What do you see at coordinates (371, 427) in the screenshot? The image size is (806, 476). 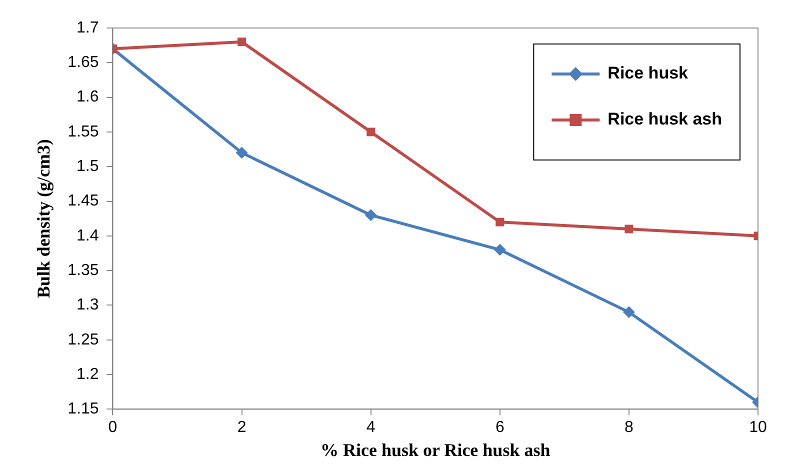 I see `x-tick-label: 4` at bounding box center [371, 427].